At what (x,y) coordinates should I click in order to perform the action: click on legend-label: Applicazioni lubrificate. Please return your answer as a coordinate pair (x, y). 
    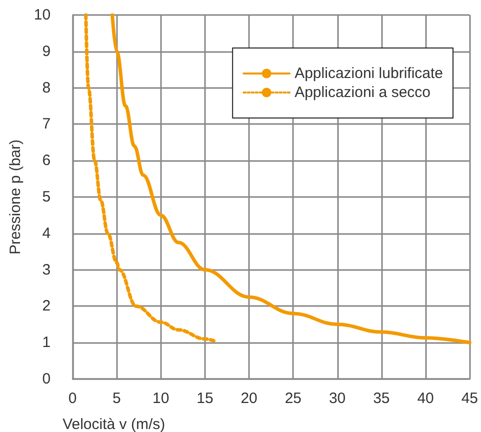
    Looking at the image, I should click on (369, 73).